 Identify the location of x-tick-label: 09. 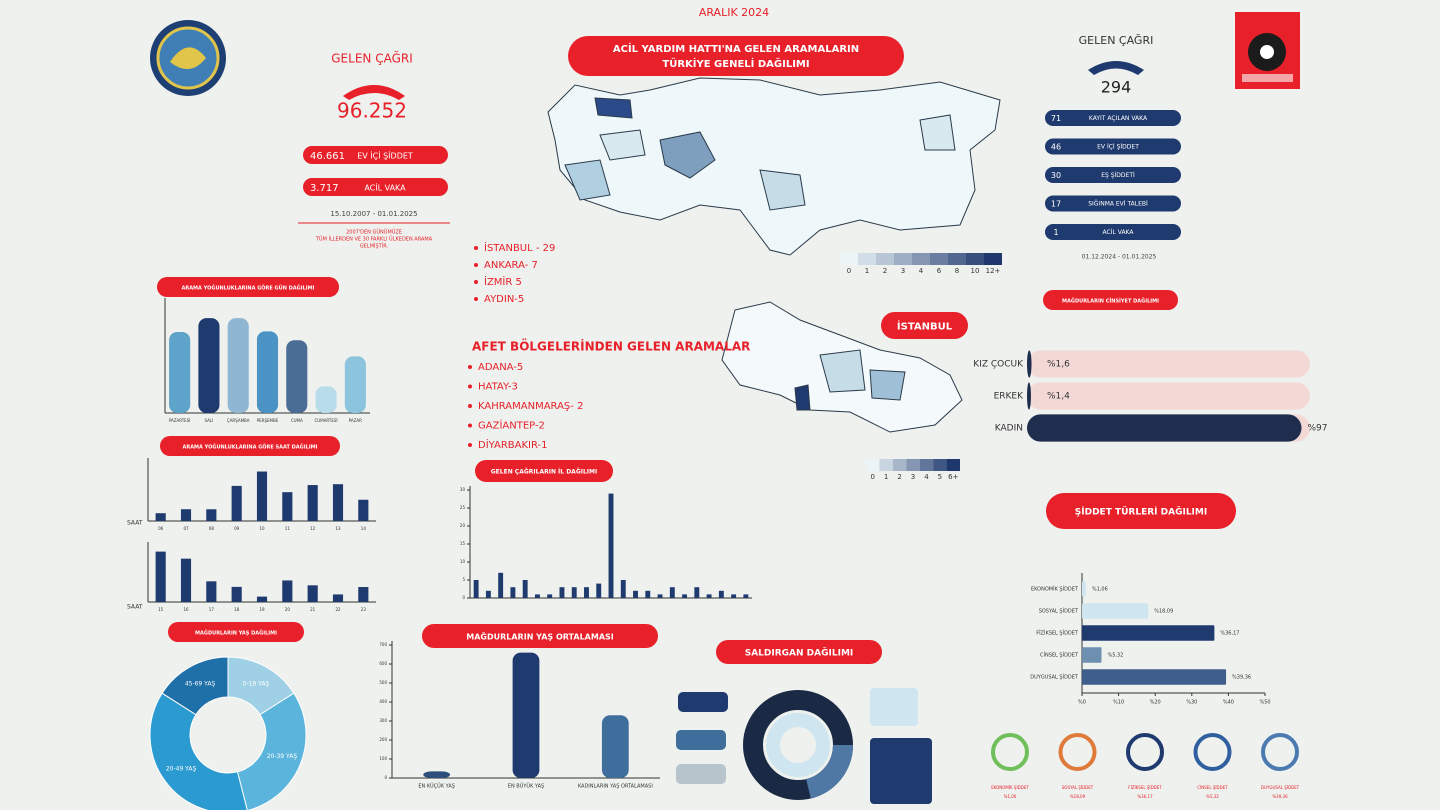
(237, 528).